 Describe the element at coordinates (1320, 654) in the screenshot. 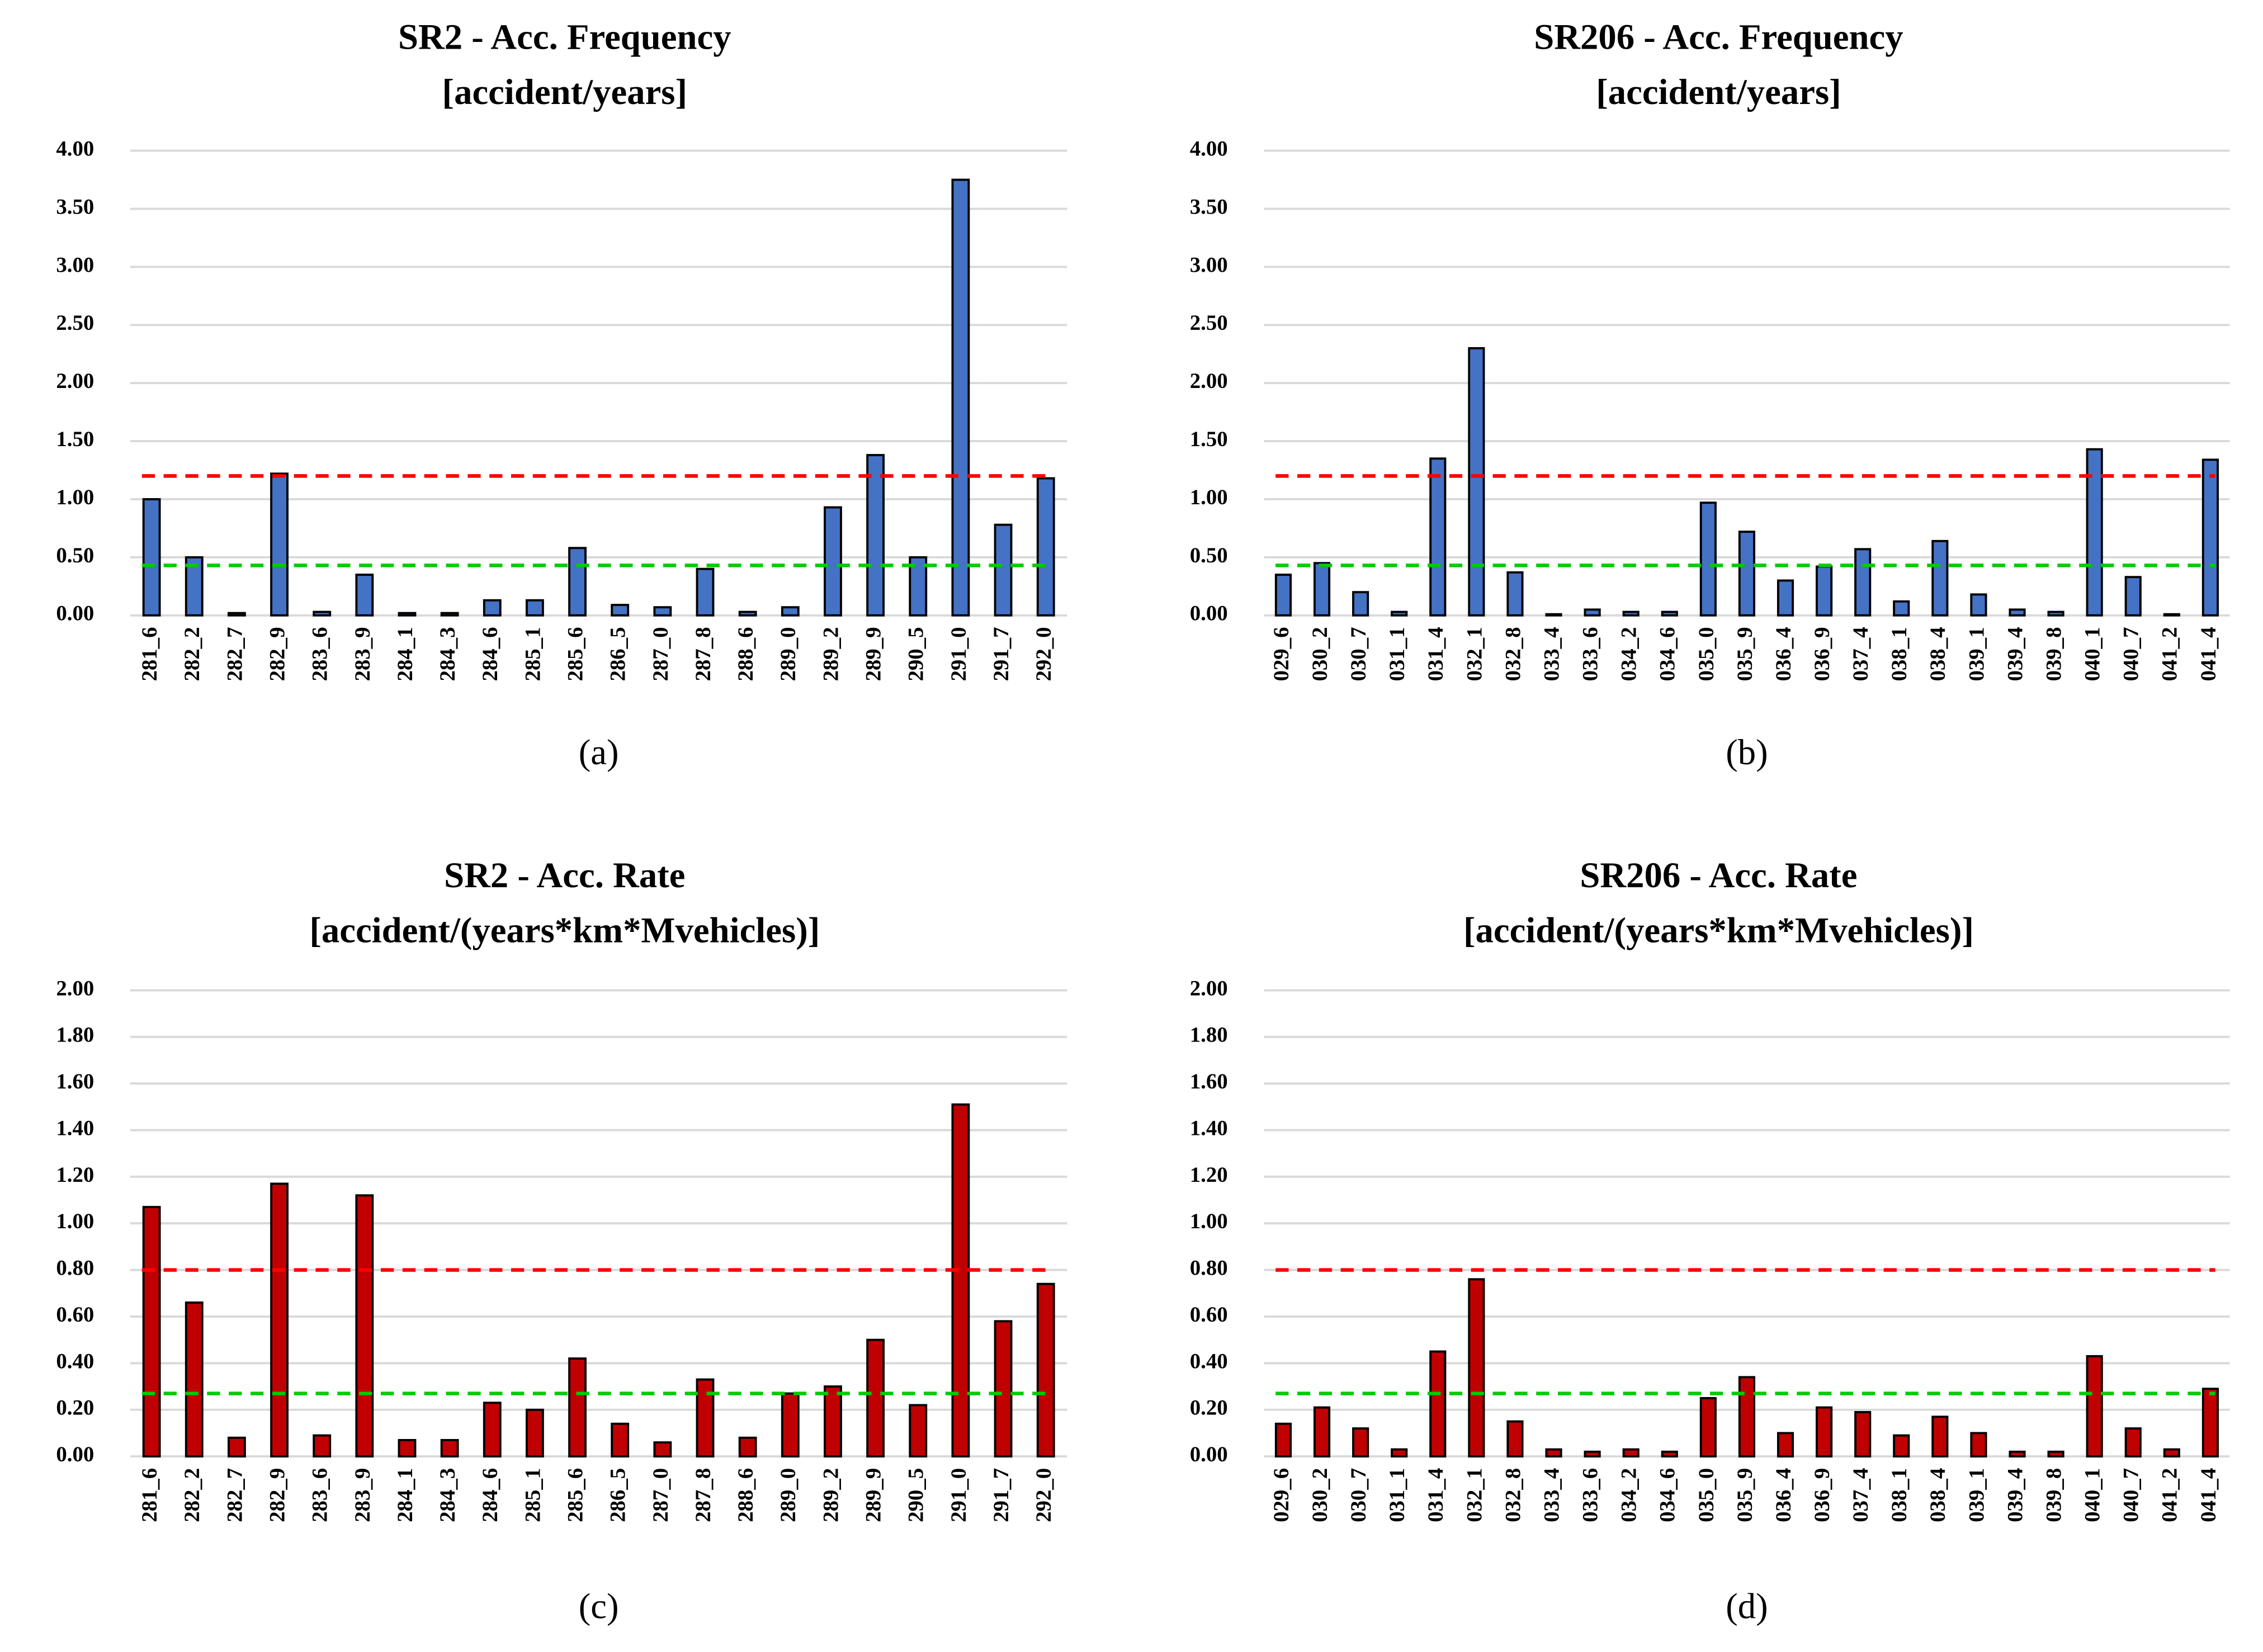

I see `x-tick-label: 030_2` at that location.